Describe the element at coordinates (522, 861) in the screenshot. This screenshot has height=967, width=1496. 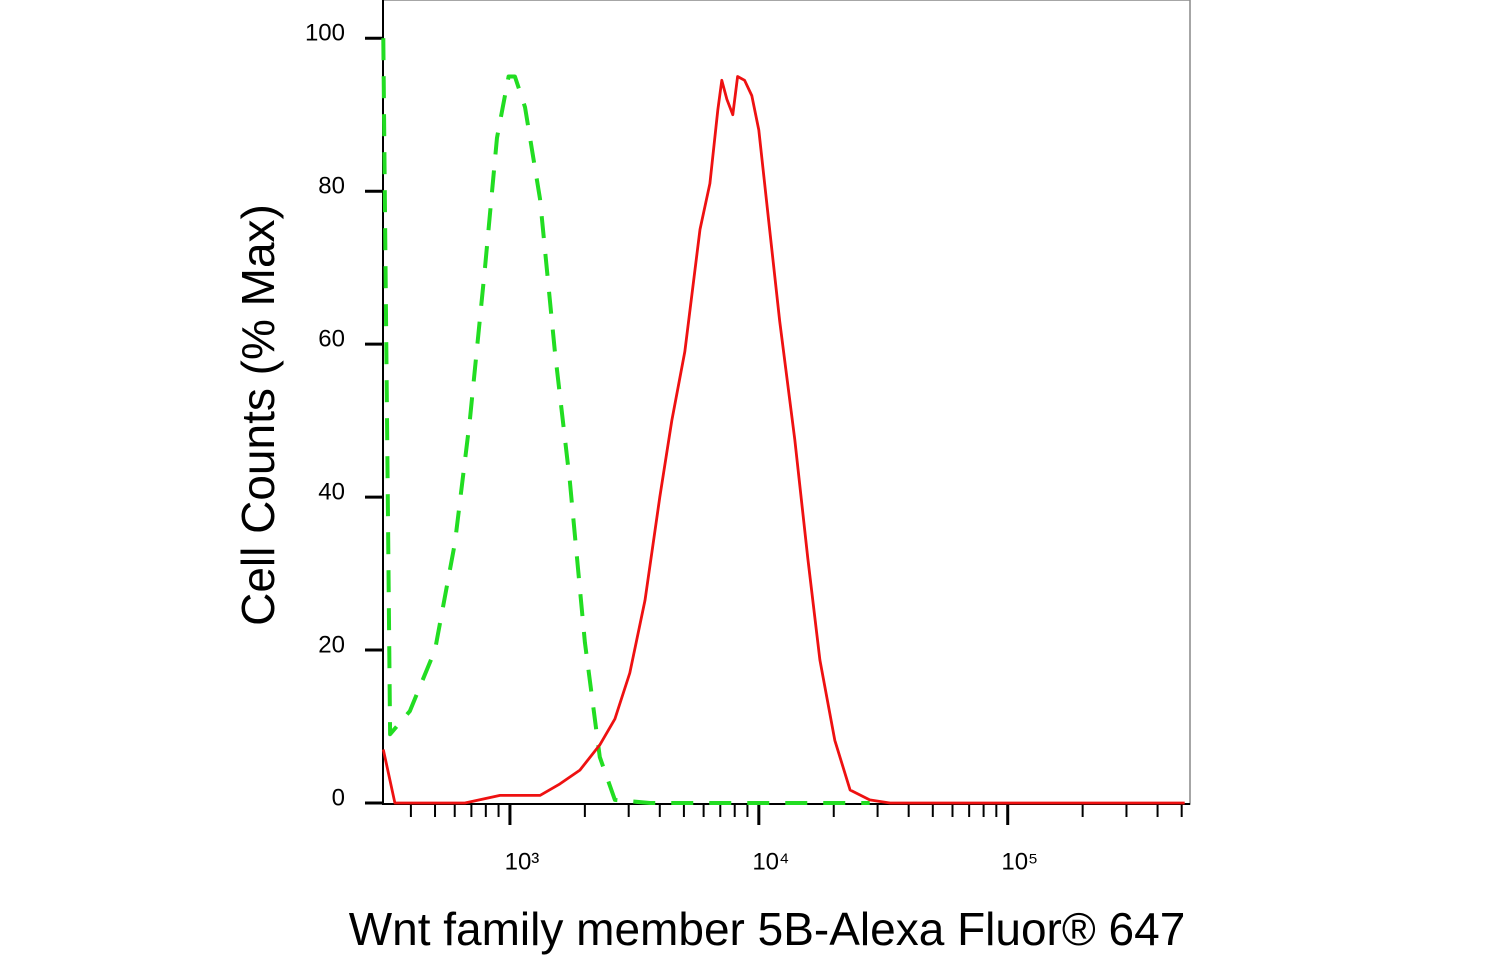
I see `x-tick-label: 10³` at that location.